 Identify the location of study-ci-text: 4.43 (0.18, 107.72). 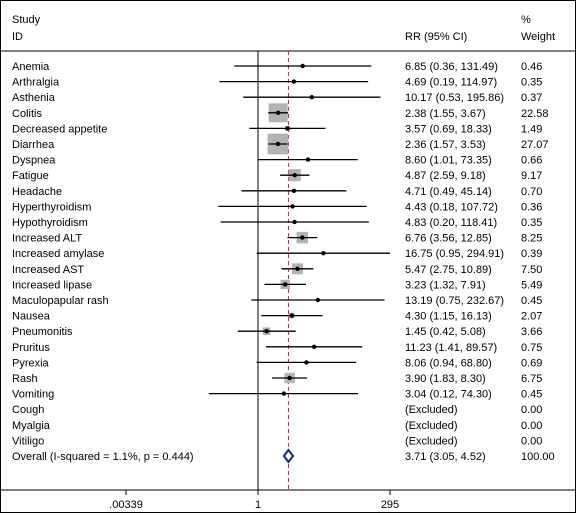
(451, 207).